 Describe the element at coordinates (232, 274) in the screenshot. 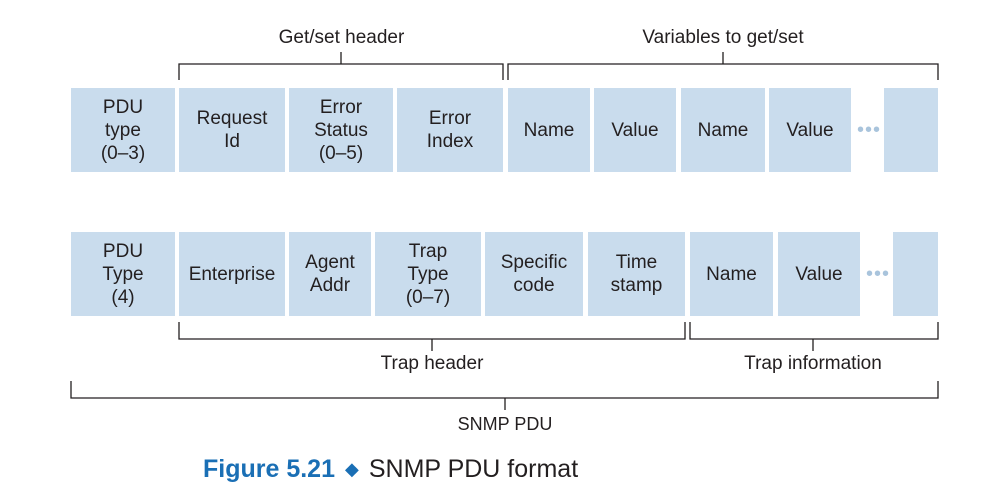

I see `enterprise-cell: Enterprise` at that location.